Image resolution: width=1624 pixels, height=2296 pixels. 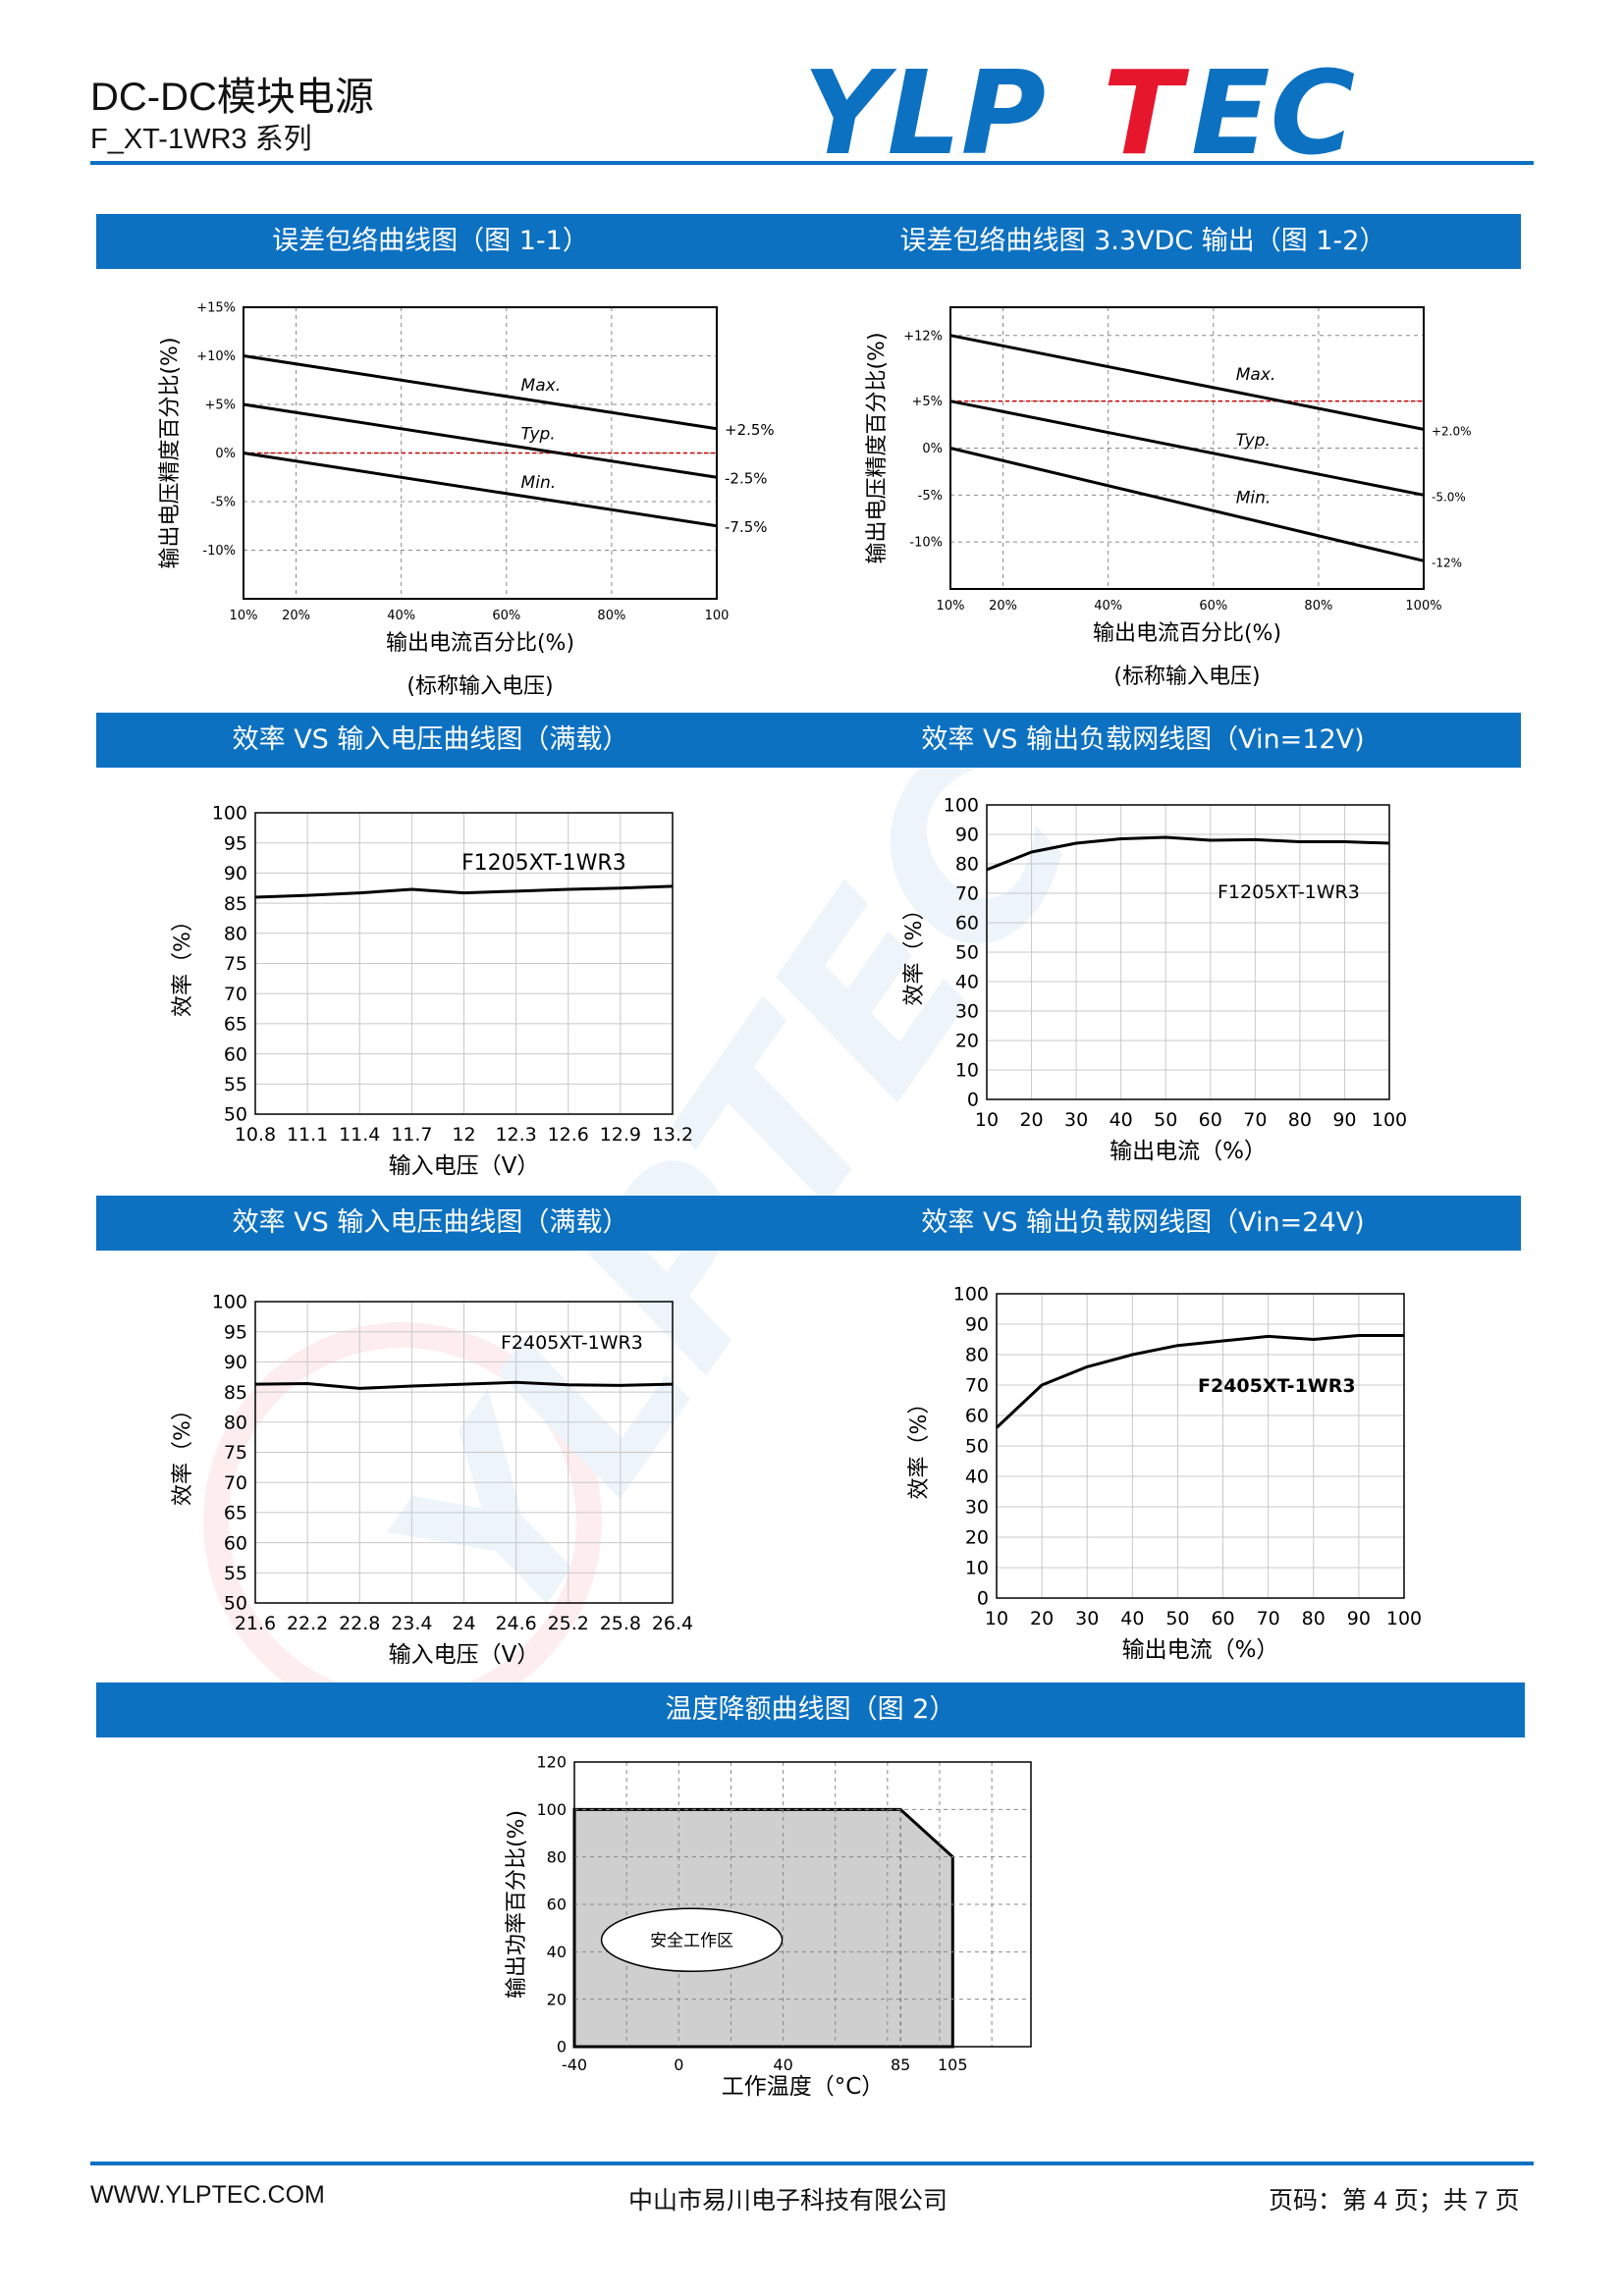 What do you see at coordinates (812, 163) in the screenshot?
I see `header-rule` at bounding box center [812, 163].